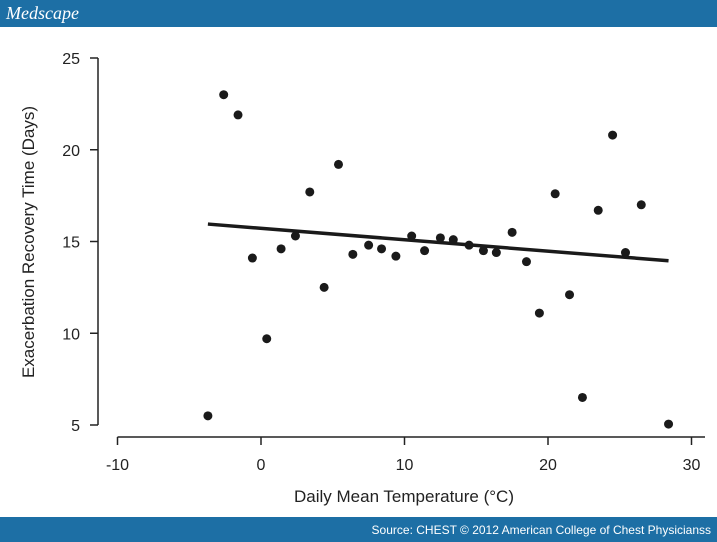  What do you see at coordinates (117, 465) in the screenshot?
I see `x-tick-label: -10` at bounding box center [117, 465].